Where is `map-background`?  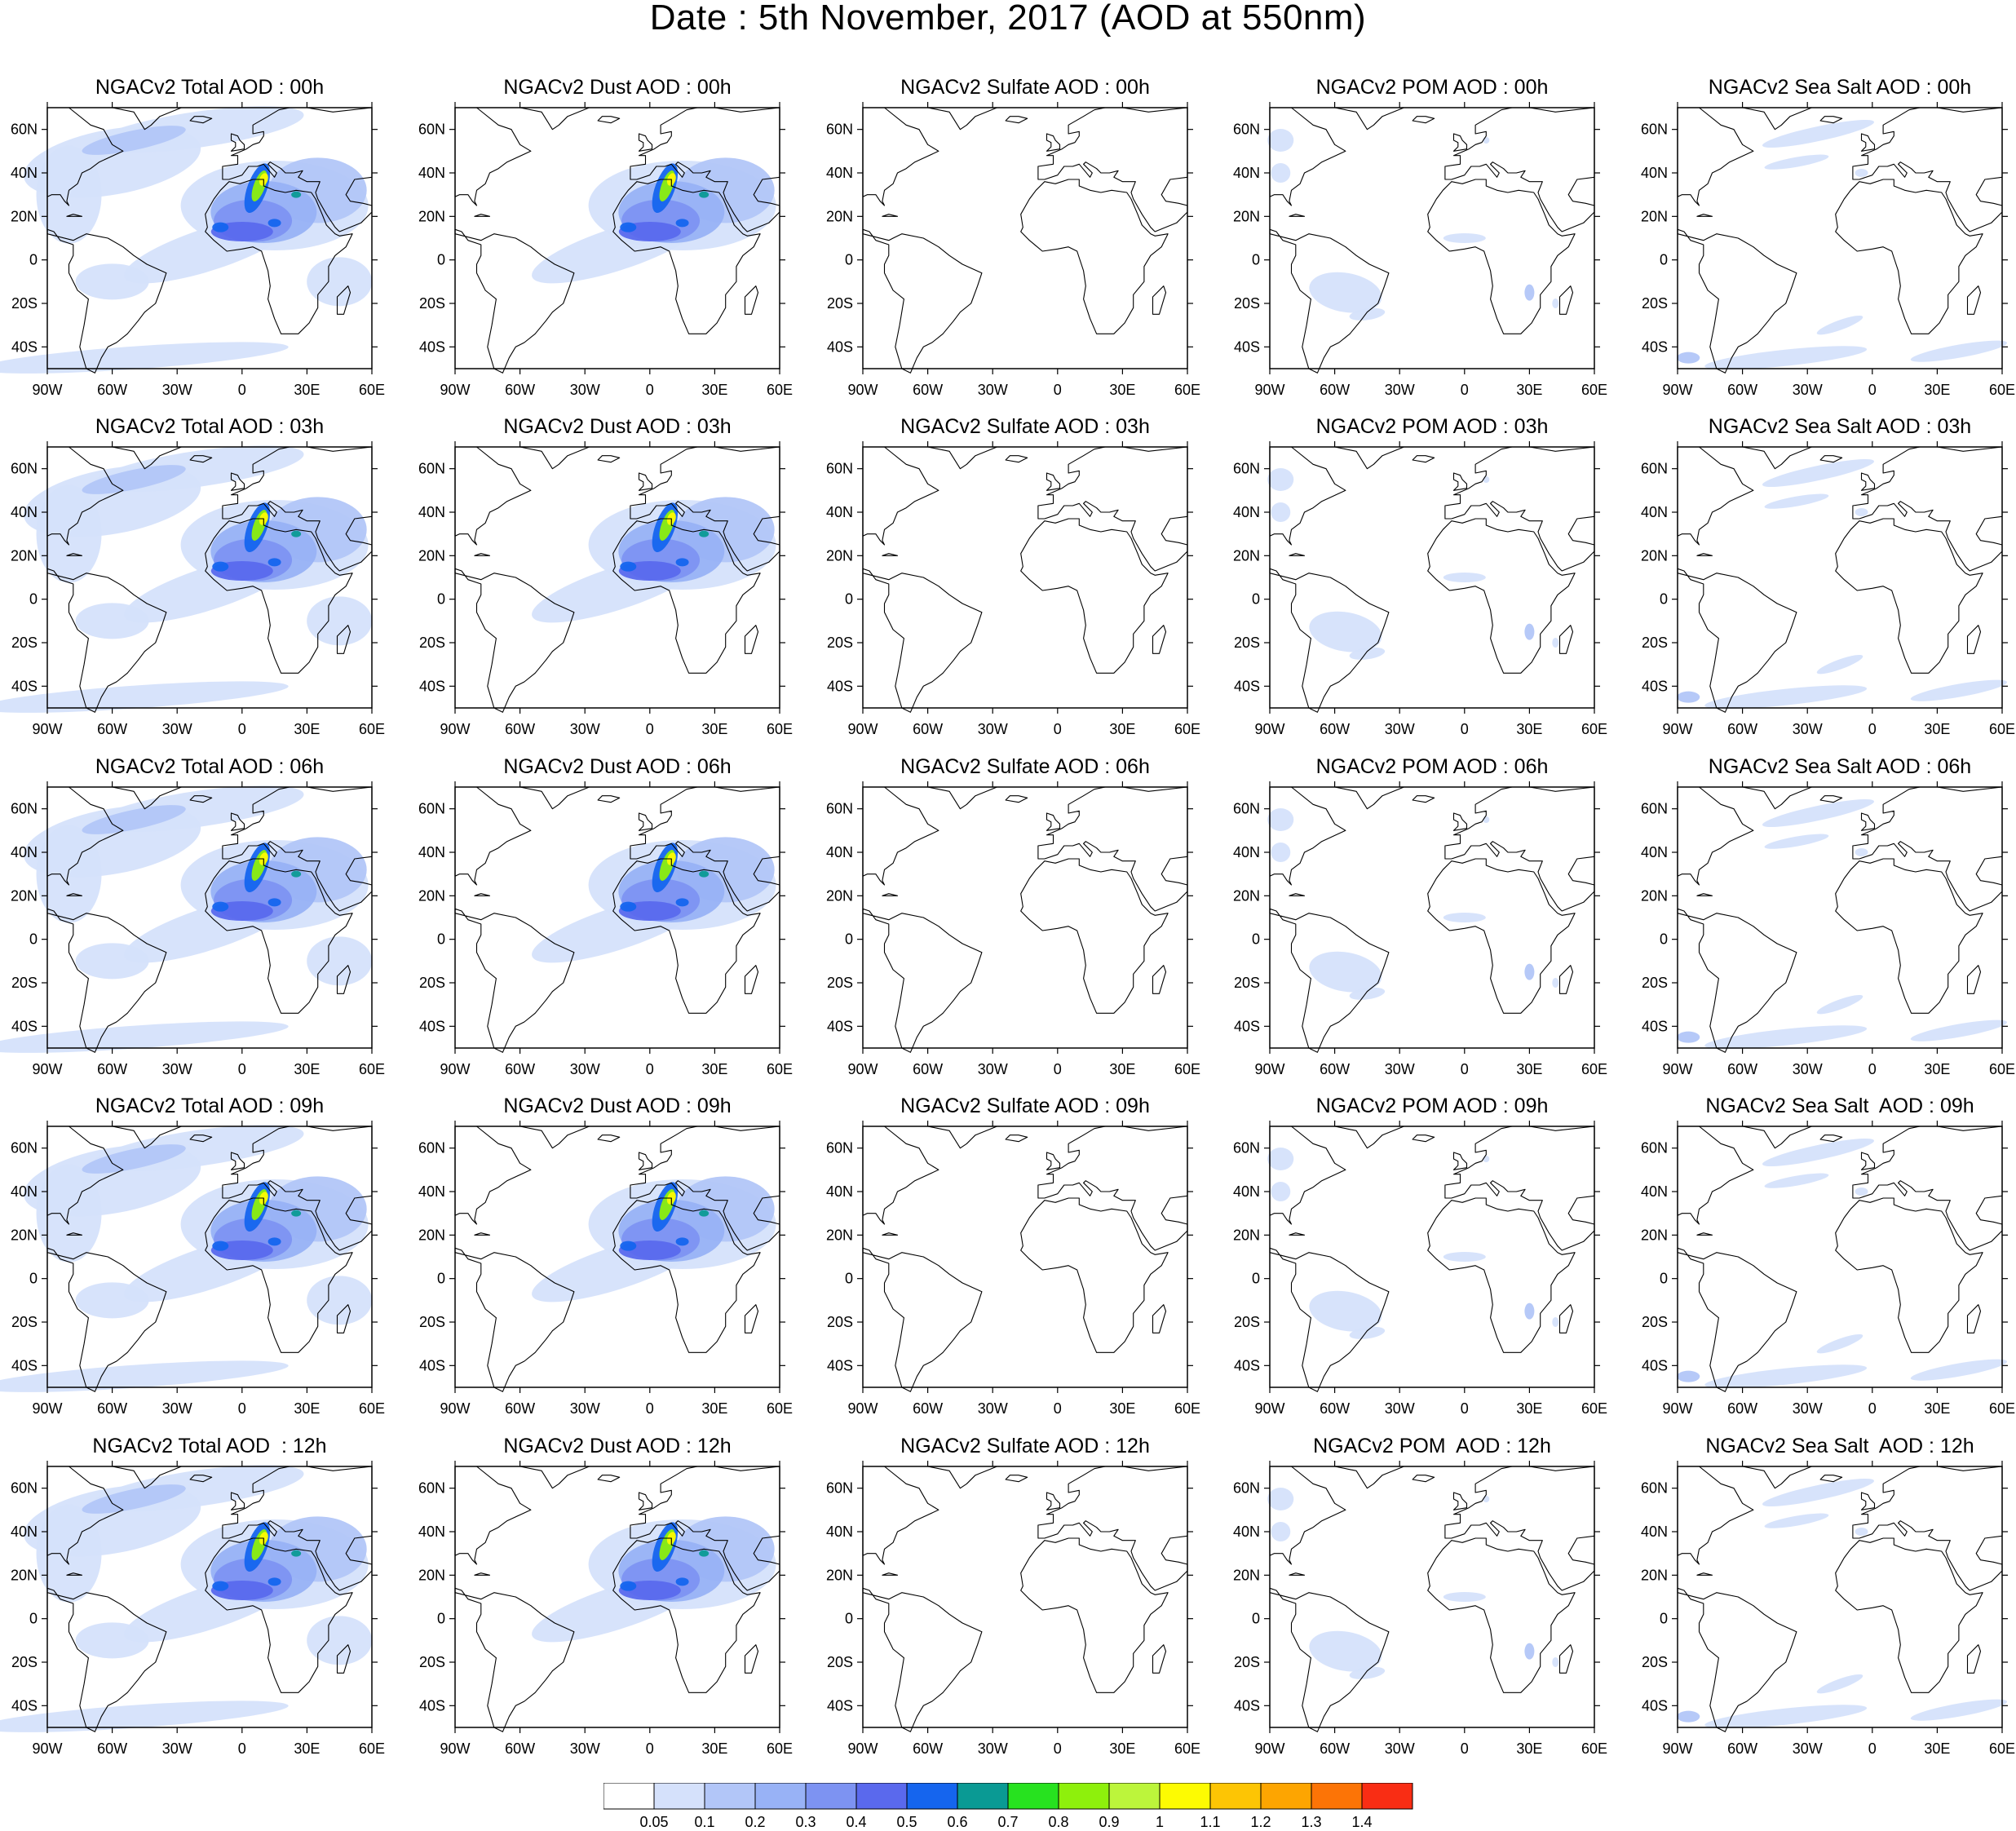
map-background is located at coordinates (1025, 917).